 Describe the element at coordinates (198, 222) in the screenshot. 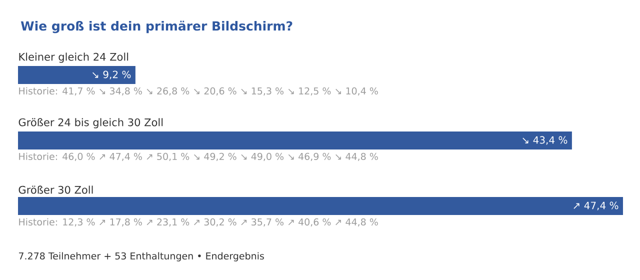

I see `annotation: Historie: 12,3 % ↗ 17,8 % ↗ 23,1 % ↗ 30,2 % ↗ 35,7 % ↗ 40,6 % ↗ 44,8 %` at that location.